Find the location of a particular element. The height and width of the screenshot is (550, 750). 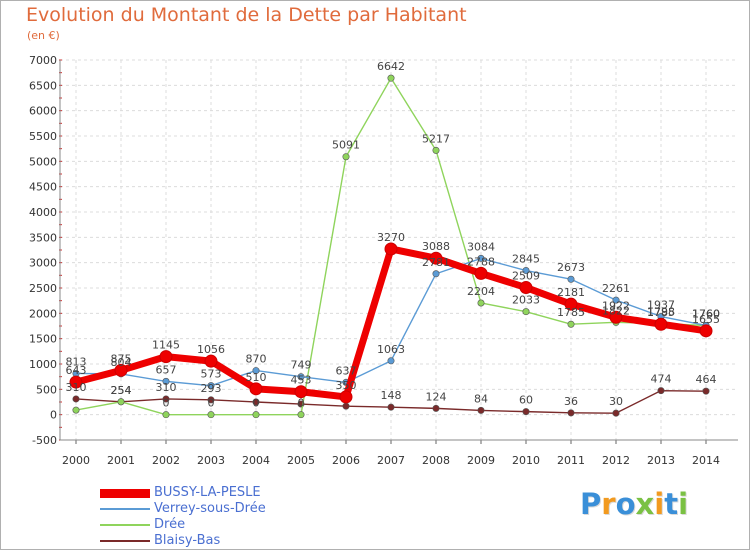

data-label: 1922 is located at coordinates (616, 305).